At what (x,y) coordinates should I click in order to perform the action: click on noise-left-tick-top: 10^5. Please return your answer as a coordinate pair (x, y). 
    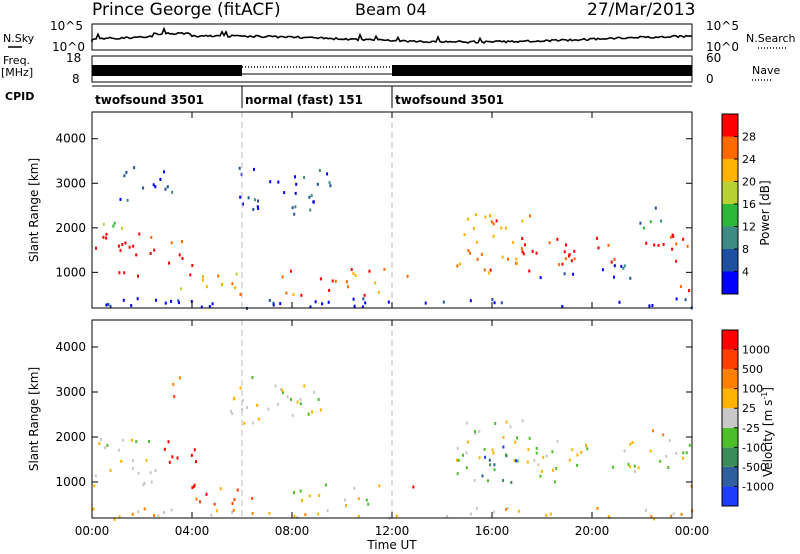
    Looking at the image, I should click on (66, 26).